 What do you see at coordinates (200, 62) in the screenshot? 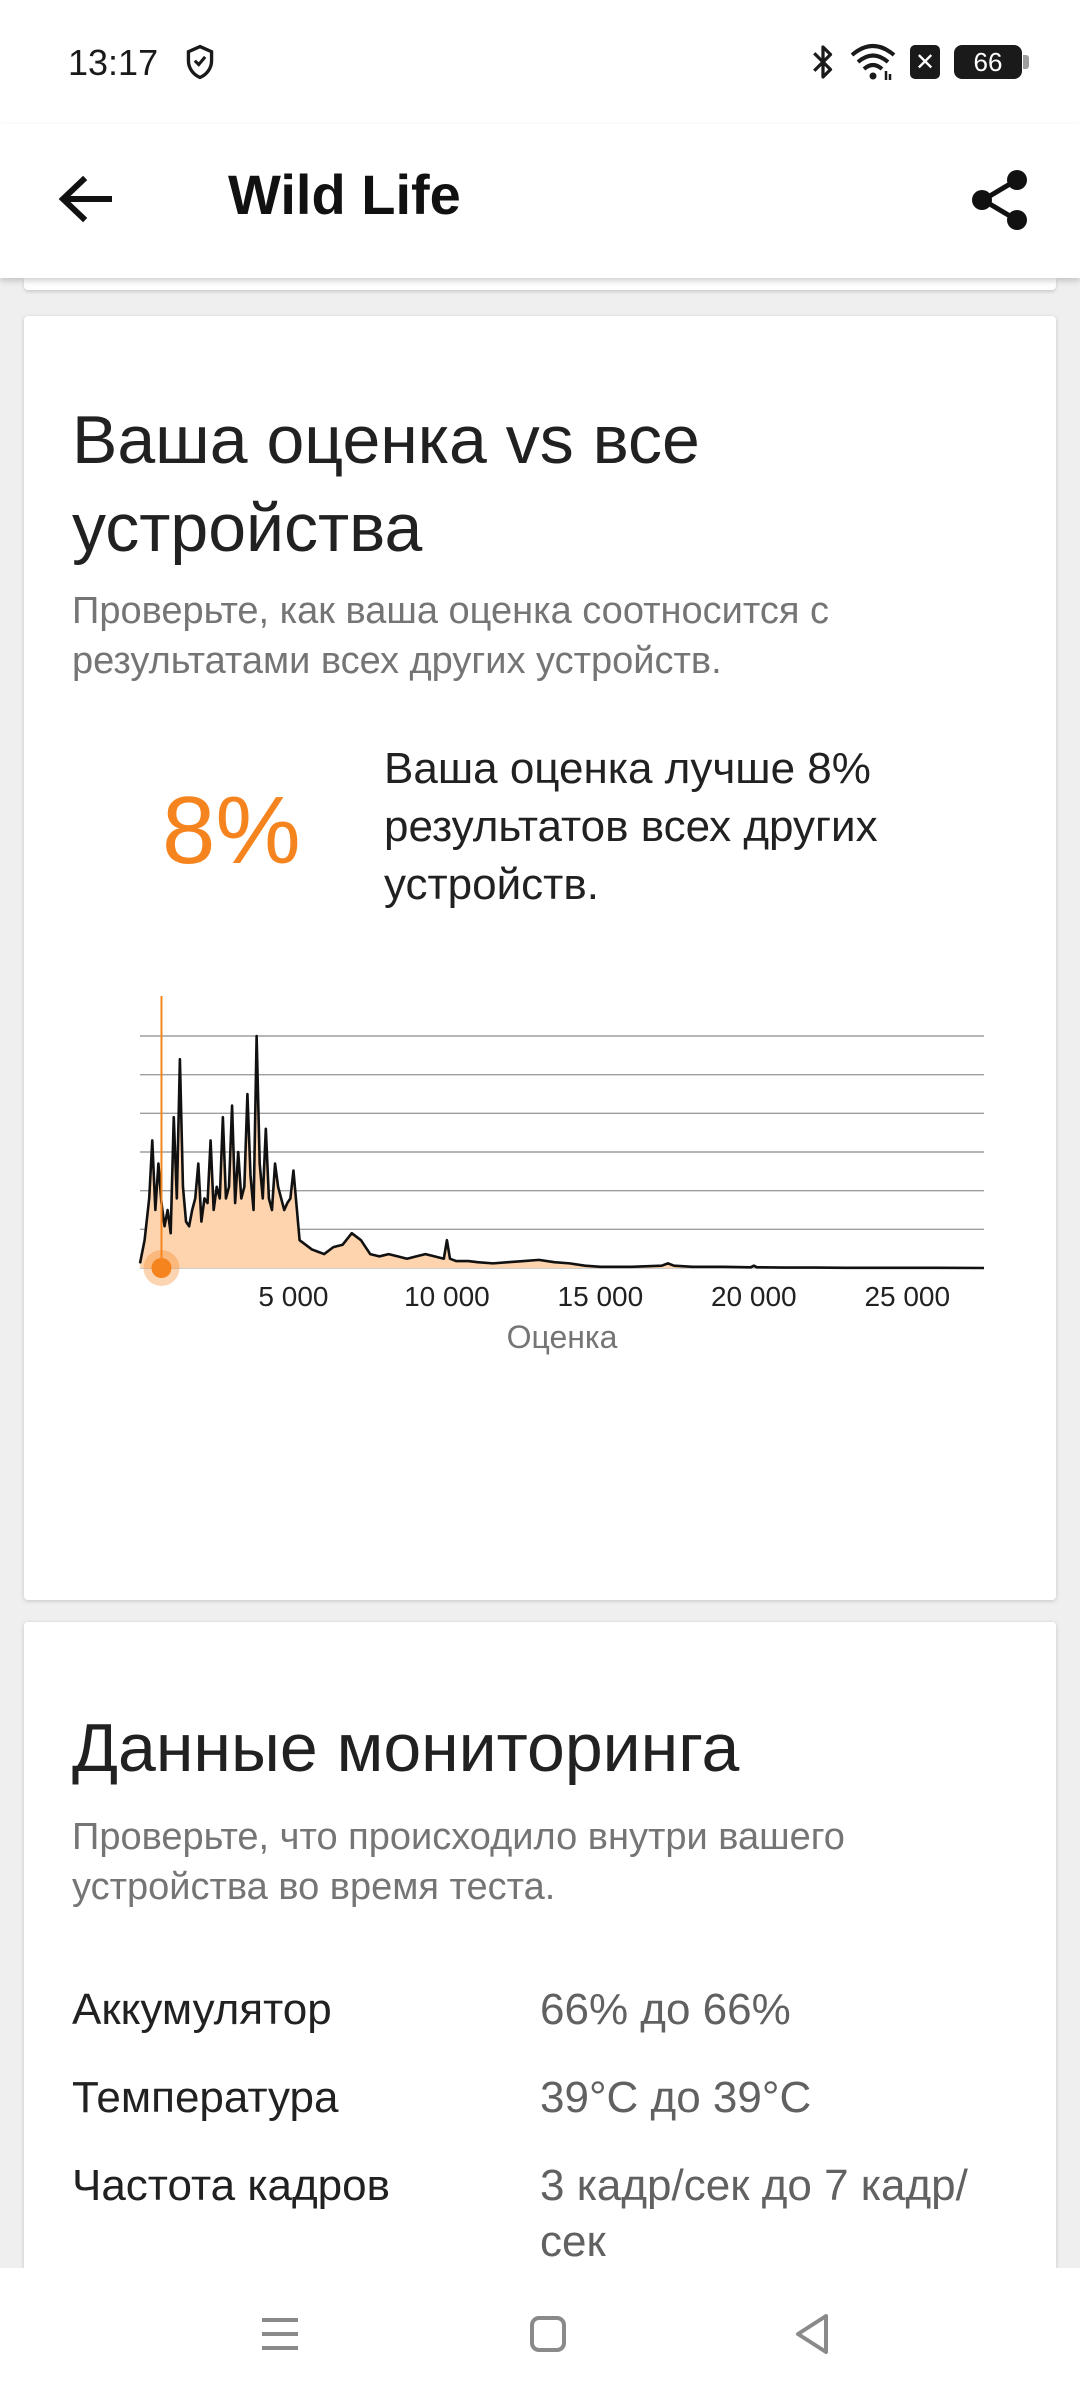
I see `shield-icon` at bounding box center [200, 62].